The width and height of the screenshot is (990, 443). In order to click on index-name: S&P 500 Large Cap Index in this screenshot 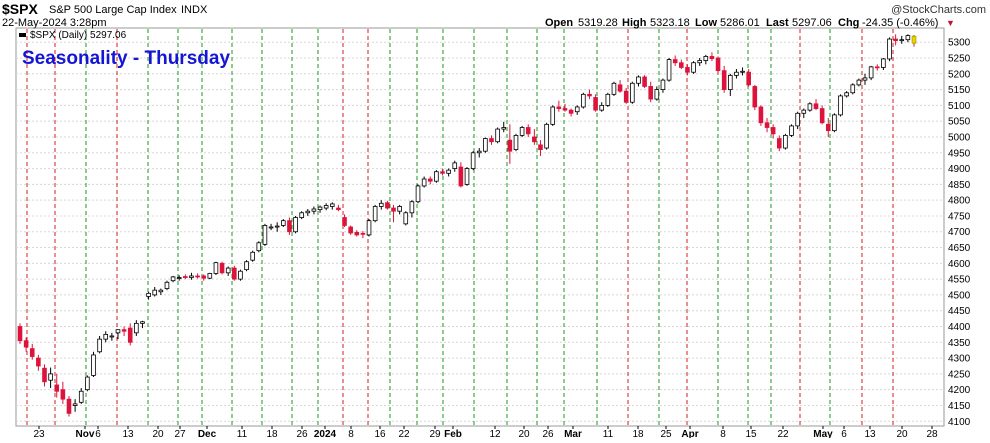, I will do `click(113, 10)`.